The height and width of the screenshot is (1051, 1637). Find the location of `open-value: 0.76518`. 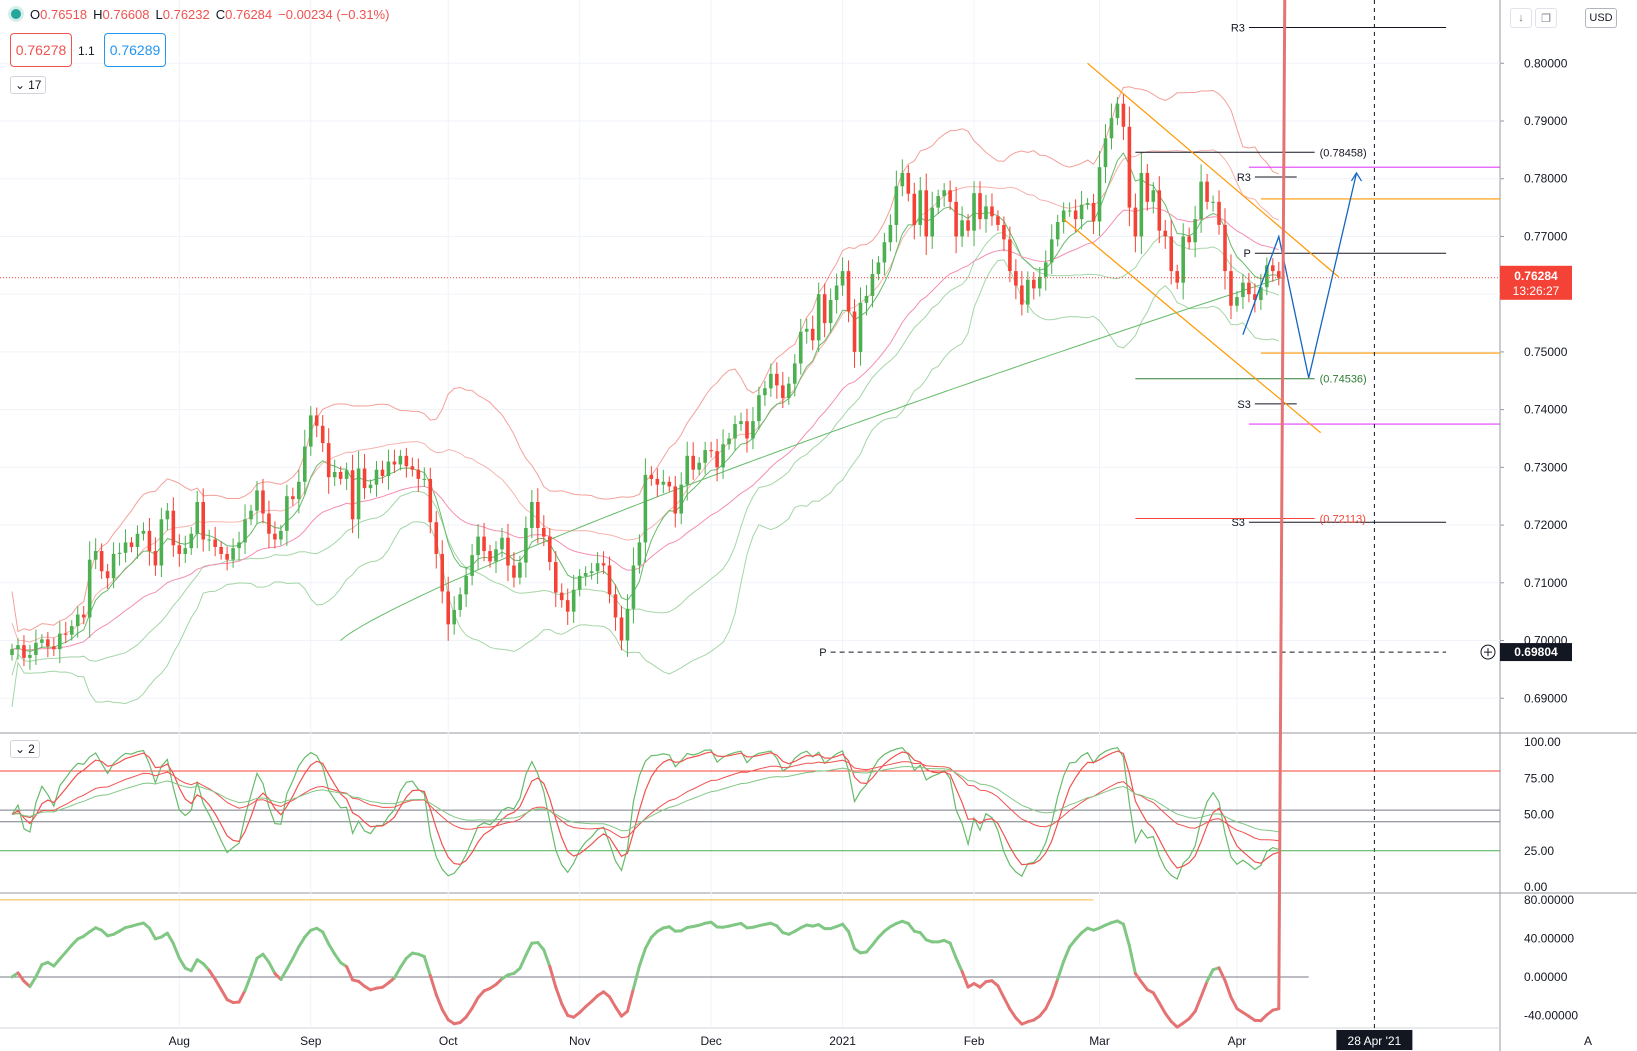

open-value: 0.76518 is located at coordinates (64, 14).